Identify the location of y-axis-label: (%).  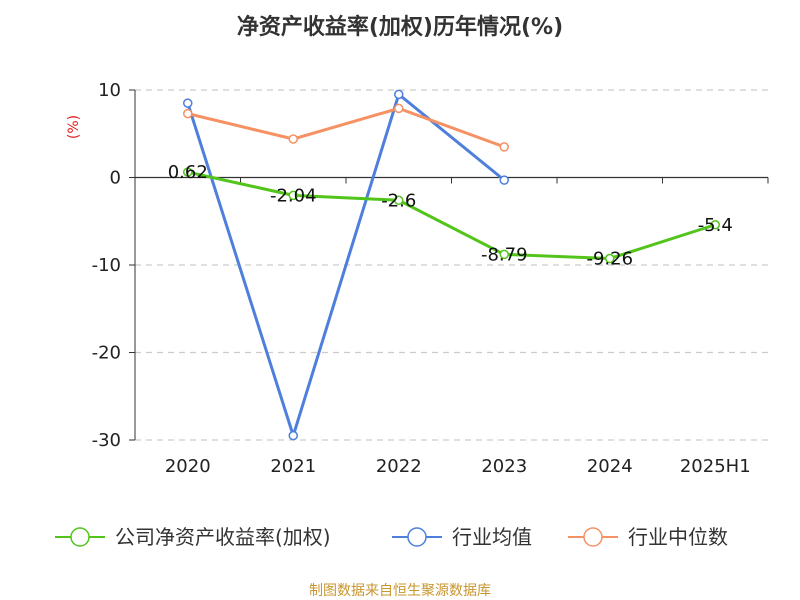
(74, 127).